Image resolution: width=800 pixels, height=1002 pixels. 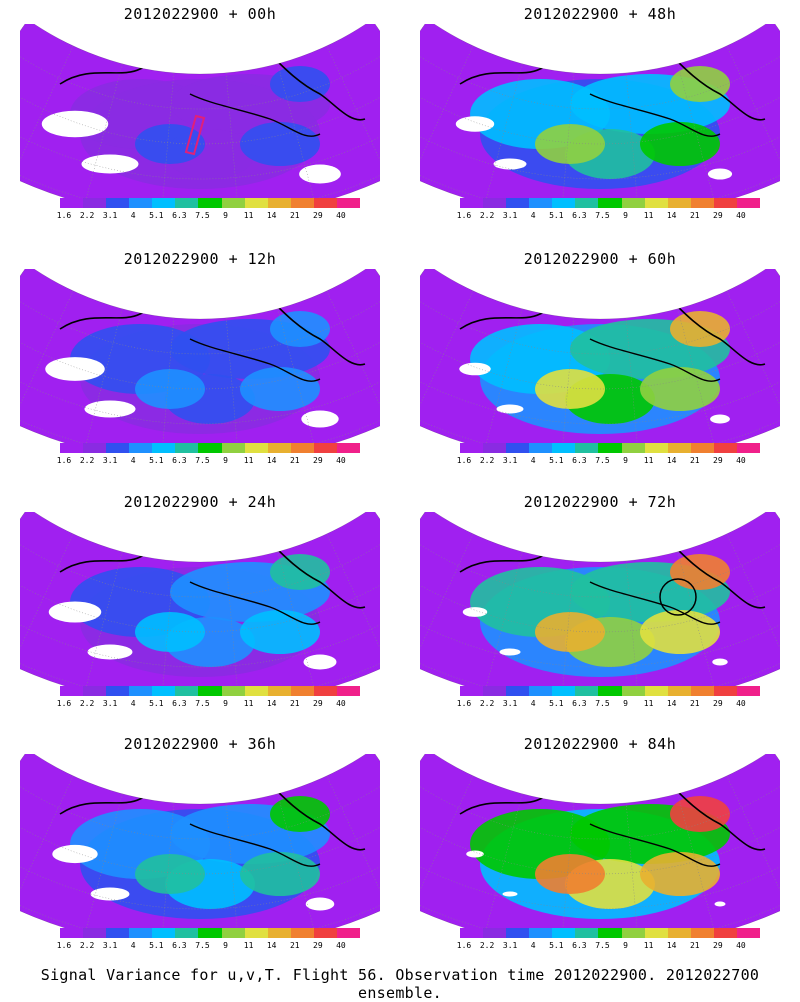 What do you see at coordinates (600, 259) in the screenshot?
I see `panel-title: 2012022900 + 60h` at bounding box center [600, 259].